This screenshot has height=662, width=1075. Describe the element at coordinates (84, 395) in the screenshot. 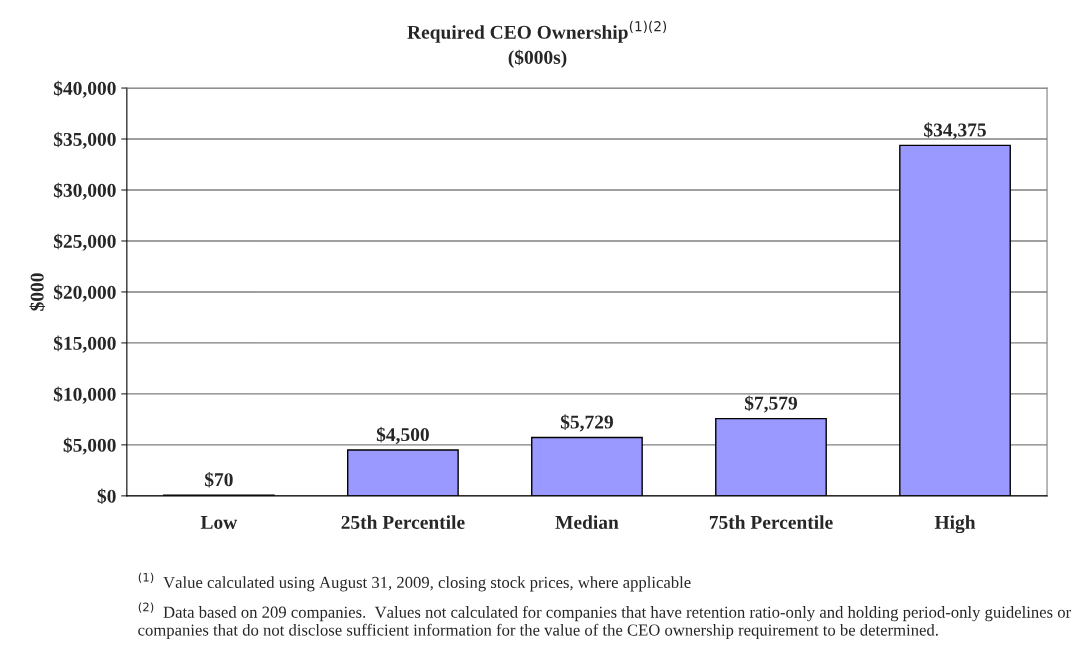

I see `y-tick-label: $10,000` at that location.